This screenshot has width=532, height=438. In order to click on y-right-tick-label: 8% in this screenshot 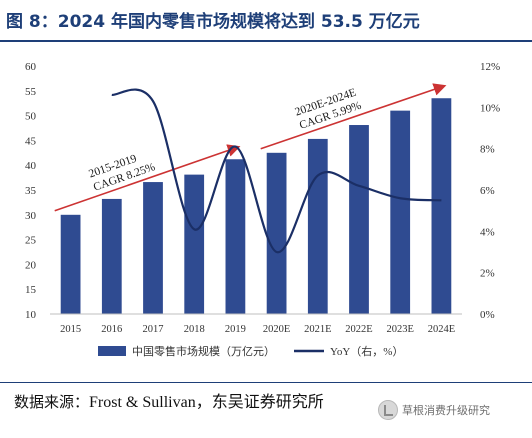, I will do `click(487, 150)`.